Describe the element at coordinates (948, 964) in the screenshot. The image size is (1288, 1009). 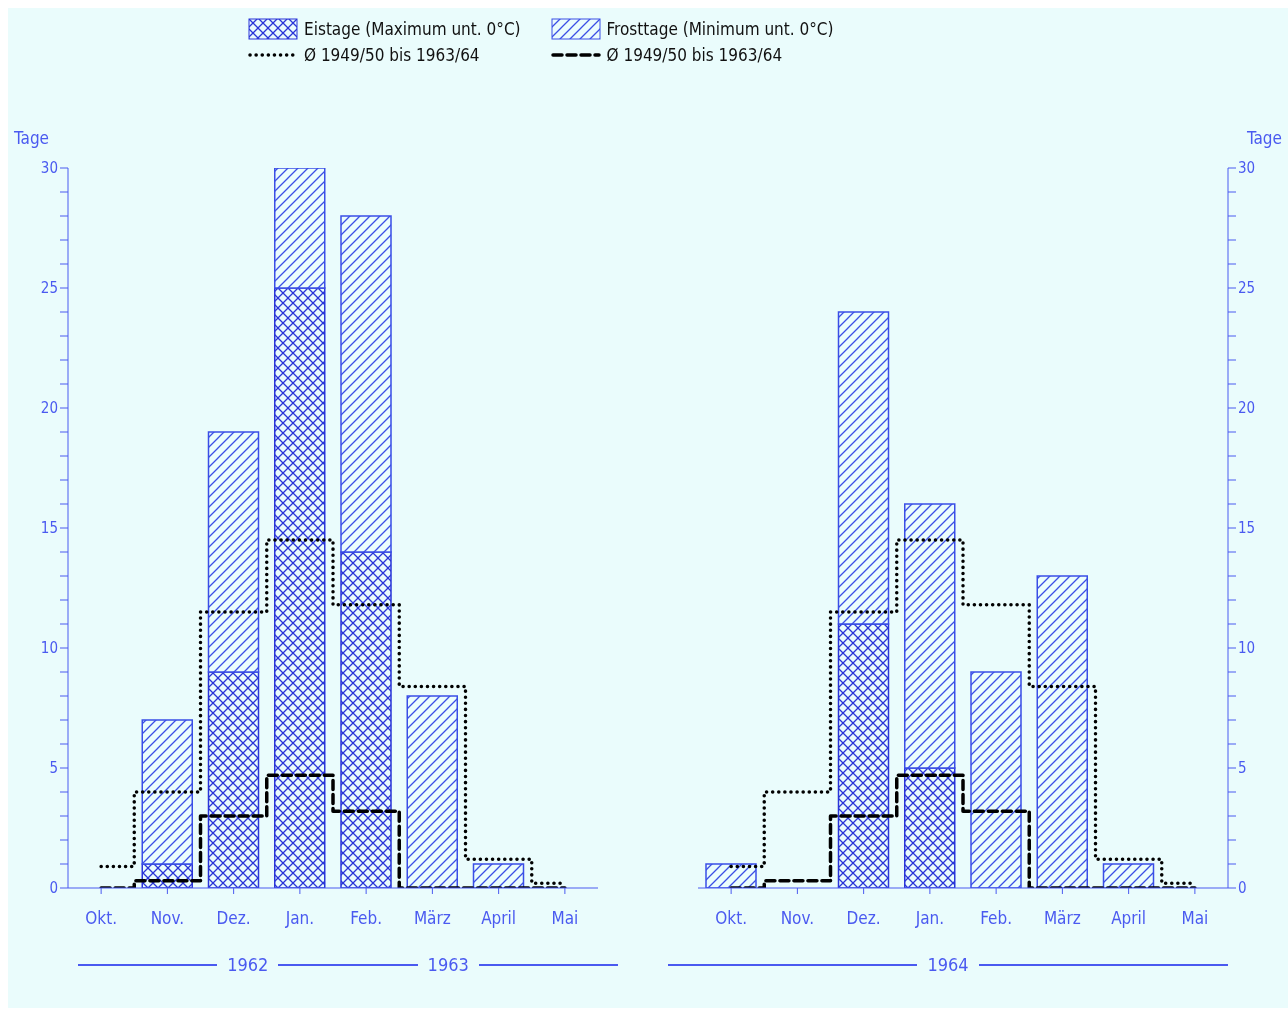
I see `text: 1964` at that location.